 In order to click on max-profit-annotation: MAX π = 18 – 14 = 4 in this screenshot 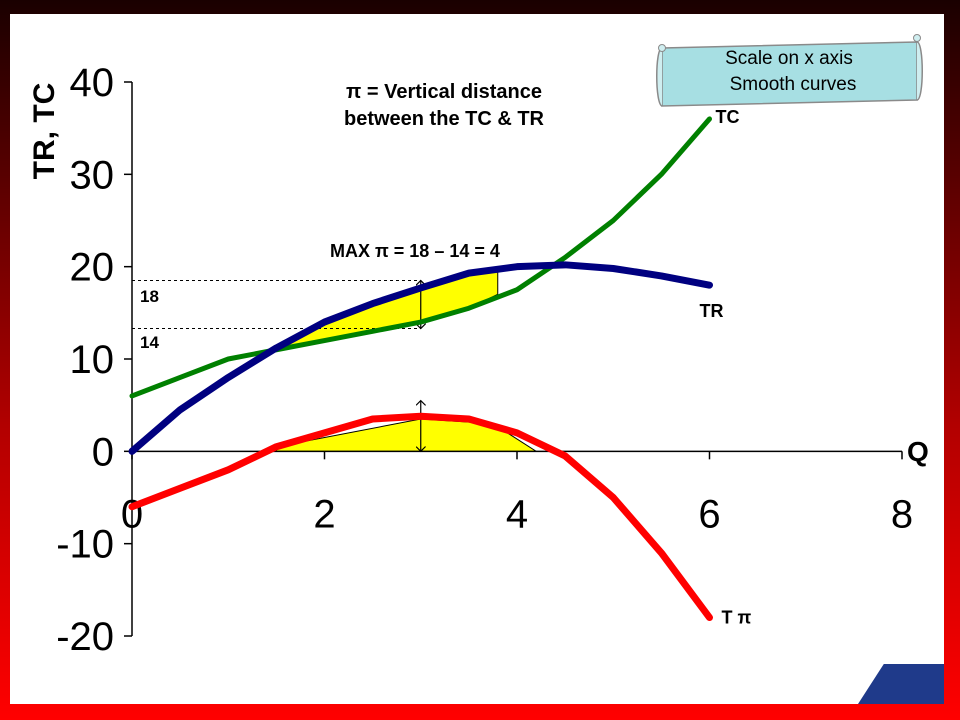, I will do `click(415, 251)`.